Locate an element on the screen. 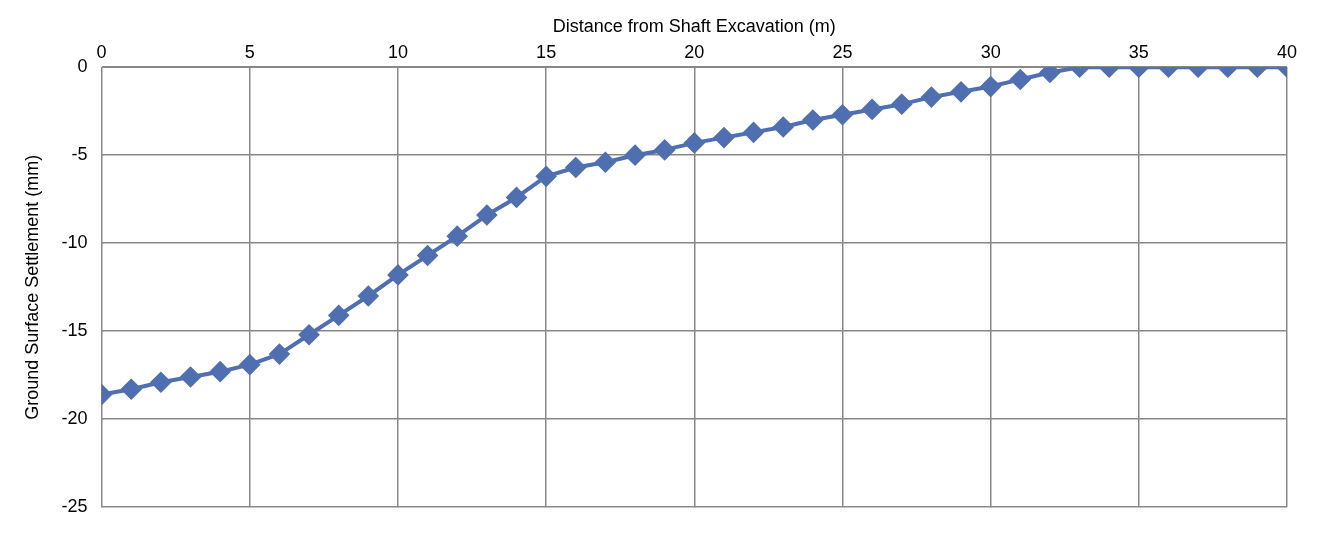  y-tick-label: -10 is located at coordinates (74, 242).